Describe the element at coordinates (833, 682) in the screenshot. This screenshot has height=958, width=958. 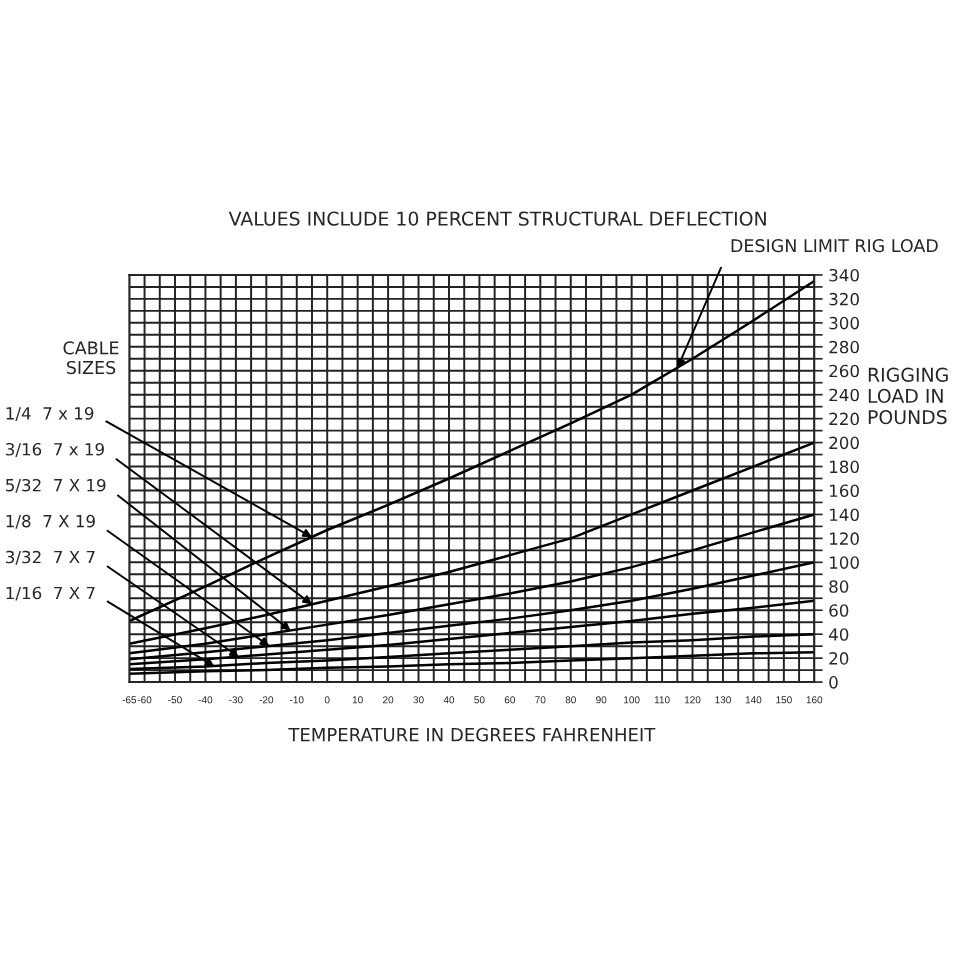
I see `y-tick-label: 0` at that location.